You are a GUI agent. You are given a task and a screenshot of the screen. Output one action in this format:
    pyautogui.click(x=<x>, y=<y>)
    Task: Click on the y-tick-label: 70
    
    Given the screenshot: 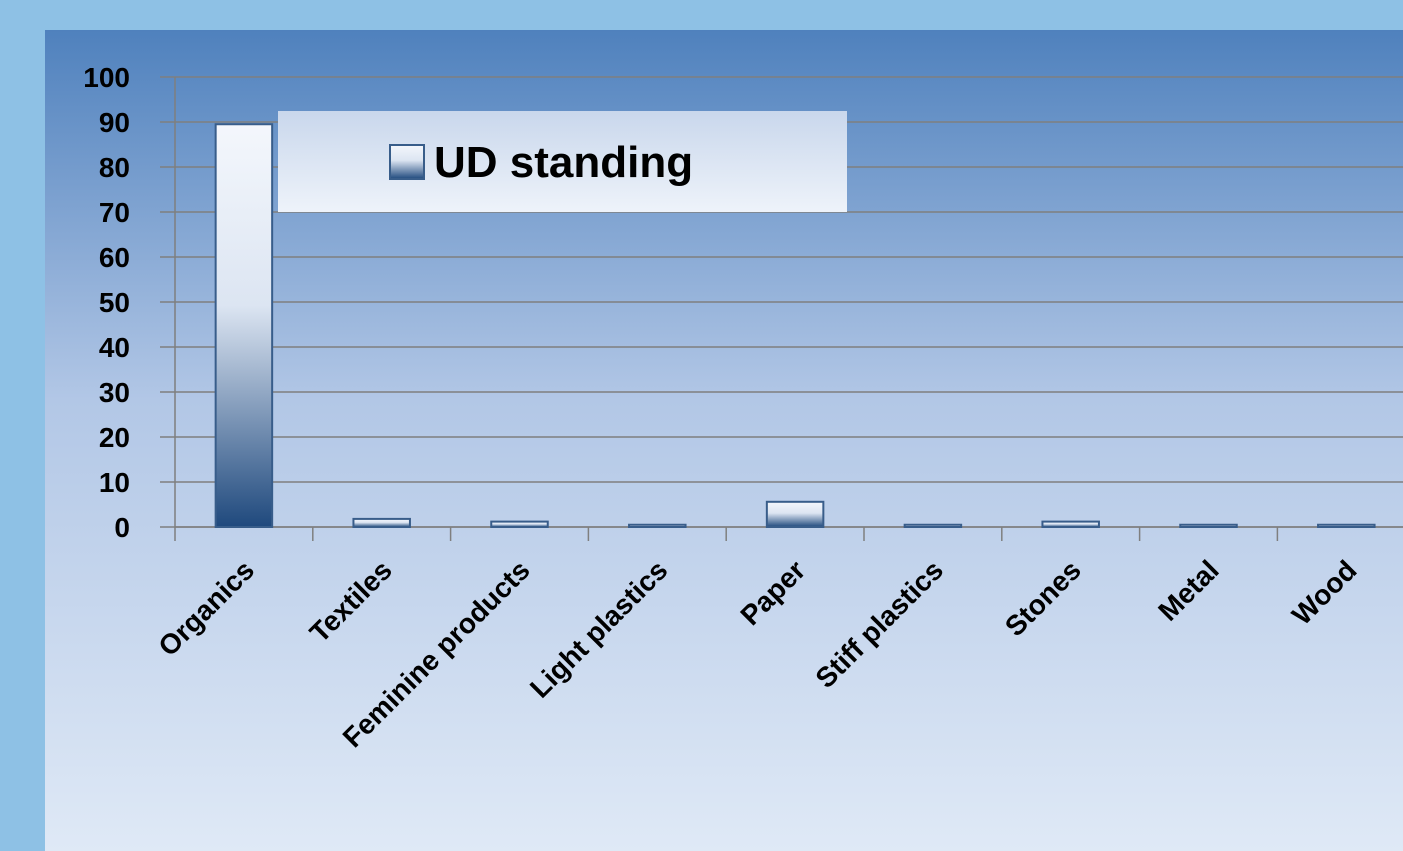 What is the action you would take?
    pyautogui.click(x=114, y=212)
    